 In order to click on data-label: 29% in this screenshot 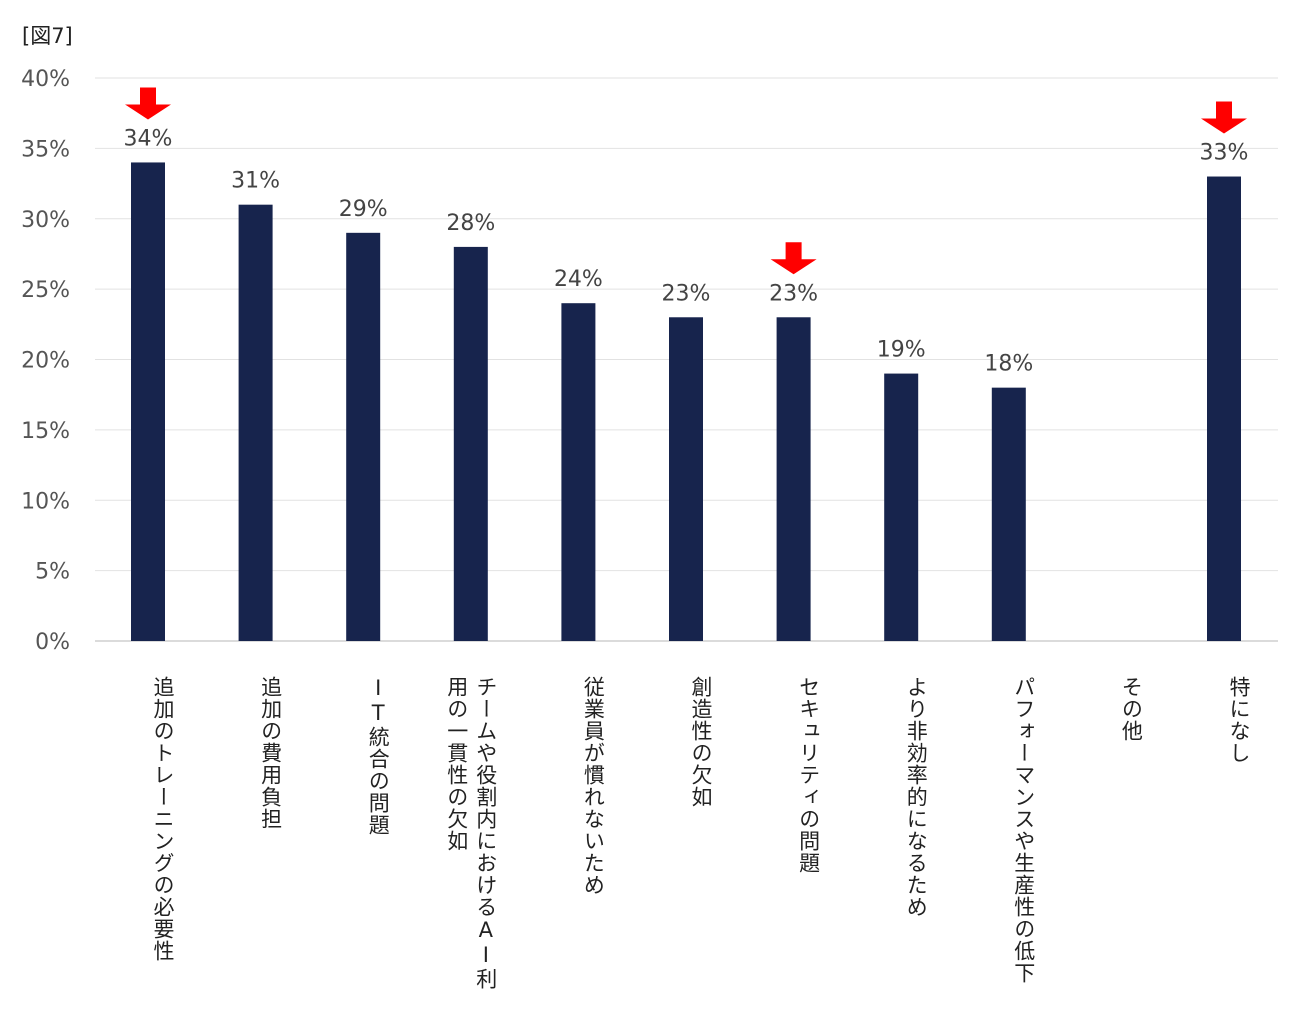, I will do `click(363, 209)`.